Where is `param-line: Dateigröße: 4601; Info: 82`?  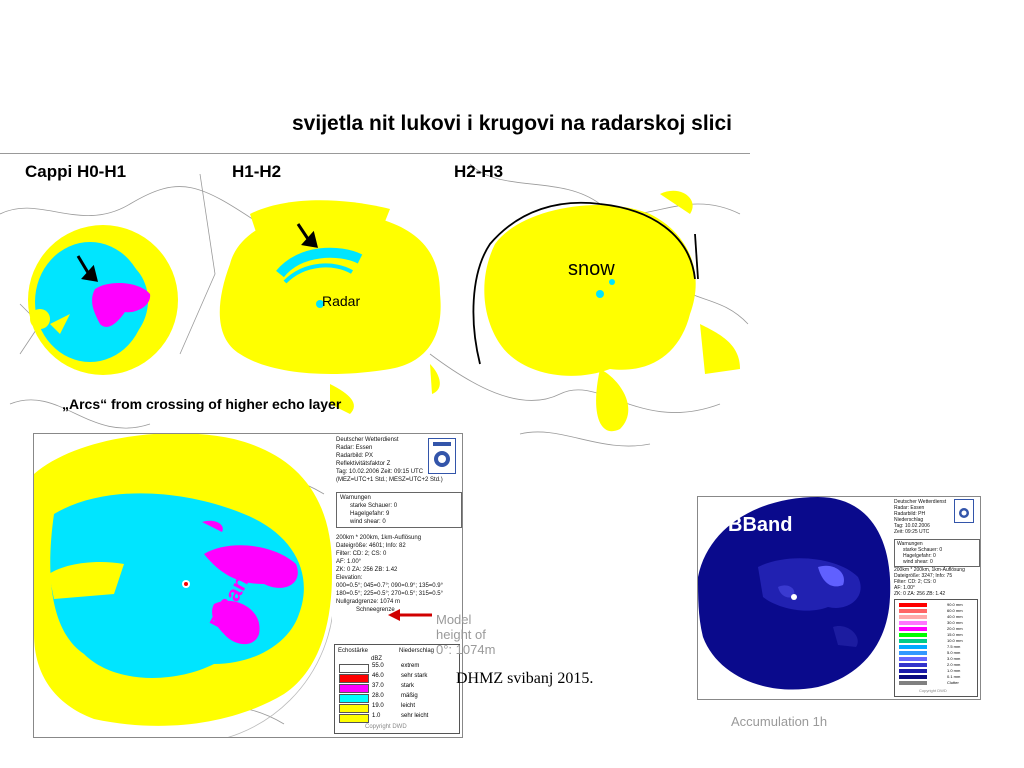
param-line: Dateigröße: 4601; Info: 82 is located at coordinates (371, 546).